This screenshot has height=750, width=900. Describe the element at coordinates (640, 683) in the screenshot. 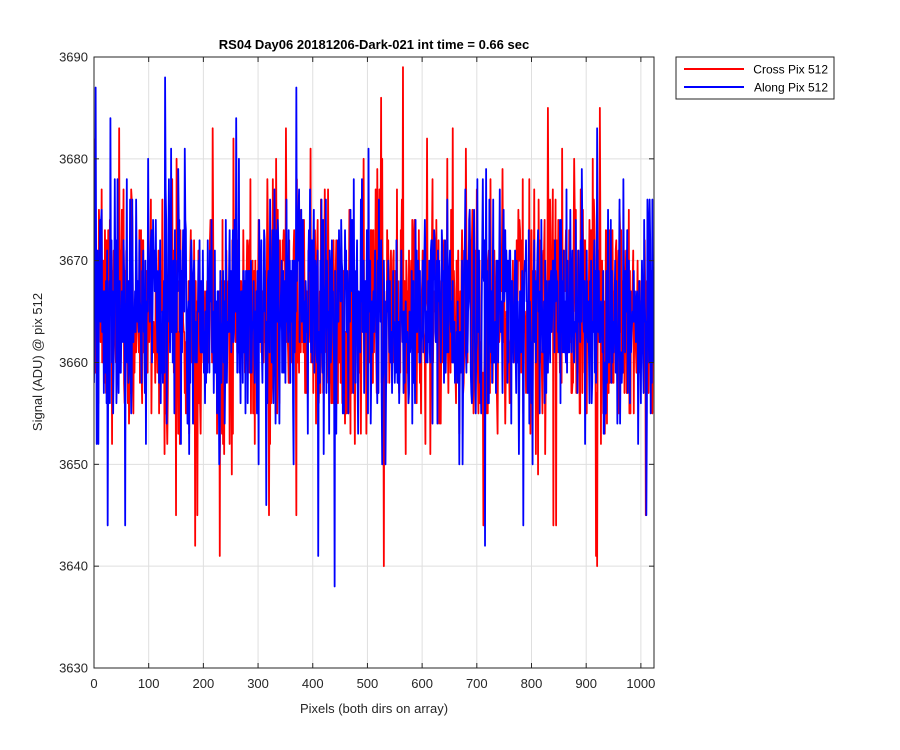

I see `x-tick-label: 1000` at that location.